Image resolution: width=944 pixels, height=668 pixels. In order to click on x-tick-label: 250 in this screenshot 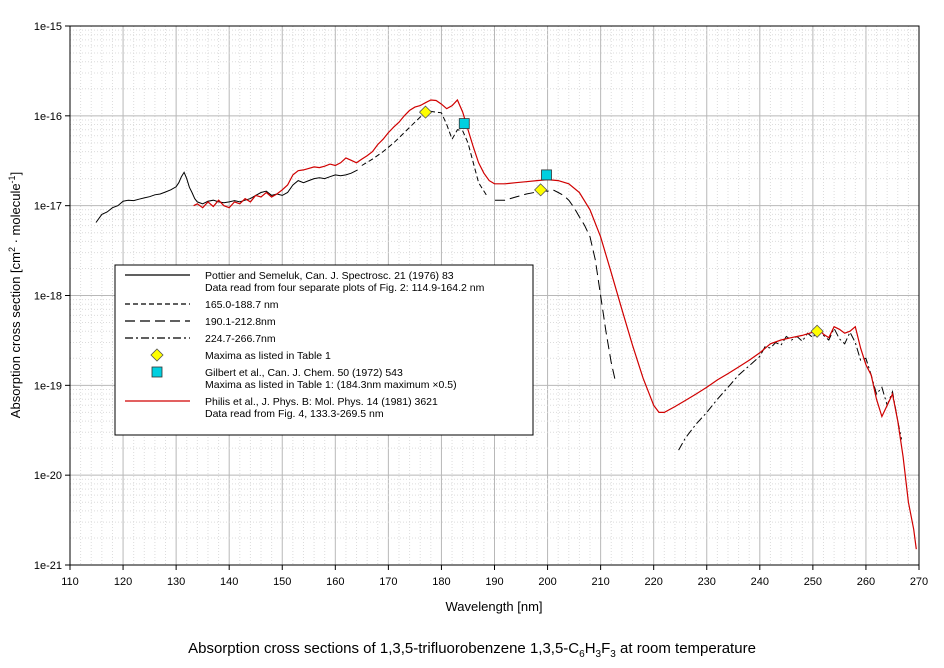, I will do `click(813, 582)`.